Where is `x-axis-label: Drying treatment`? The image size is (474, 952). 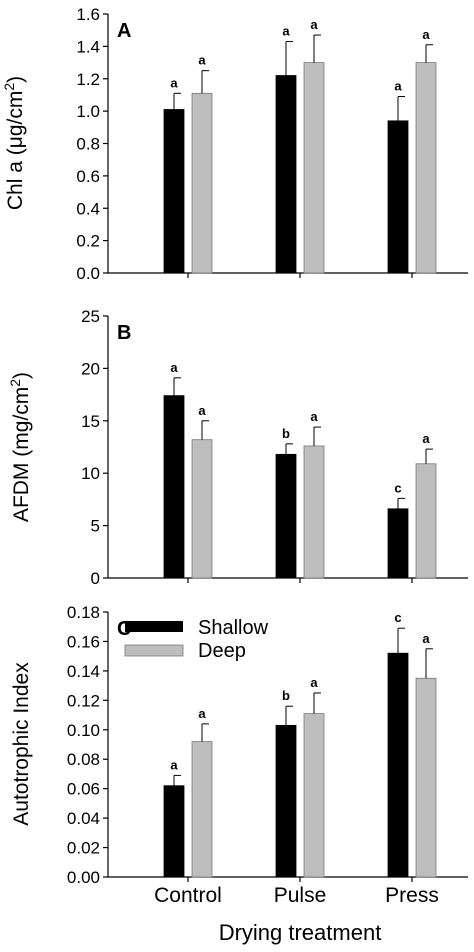
x-axis-label: Drying treatment is located at coordinates (300, 932).